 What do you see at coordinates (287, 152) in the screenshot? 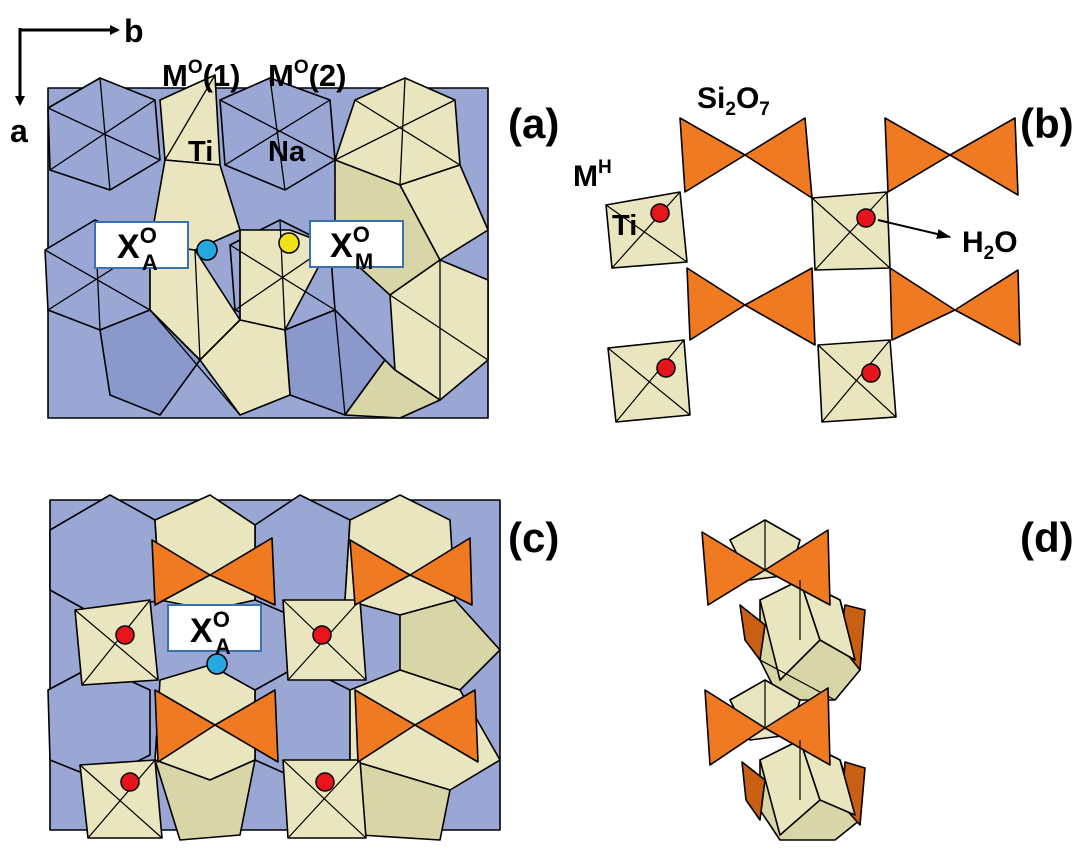
I see `panel-a-na-label: Na` at bounding box center [287, 152].